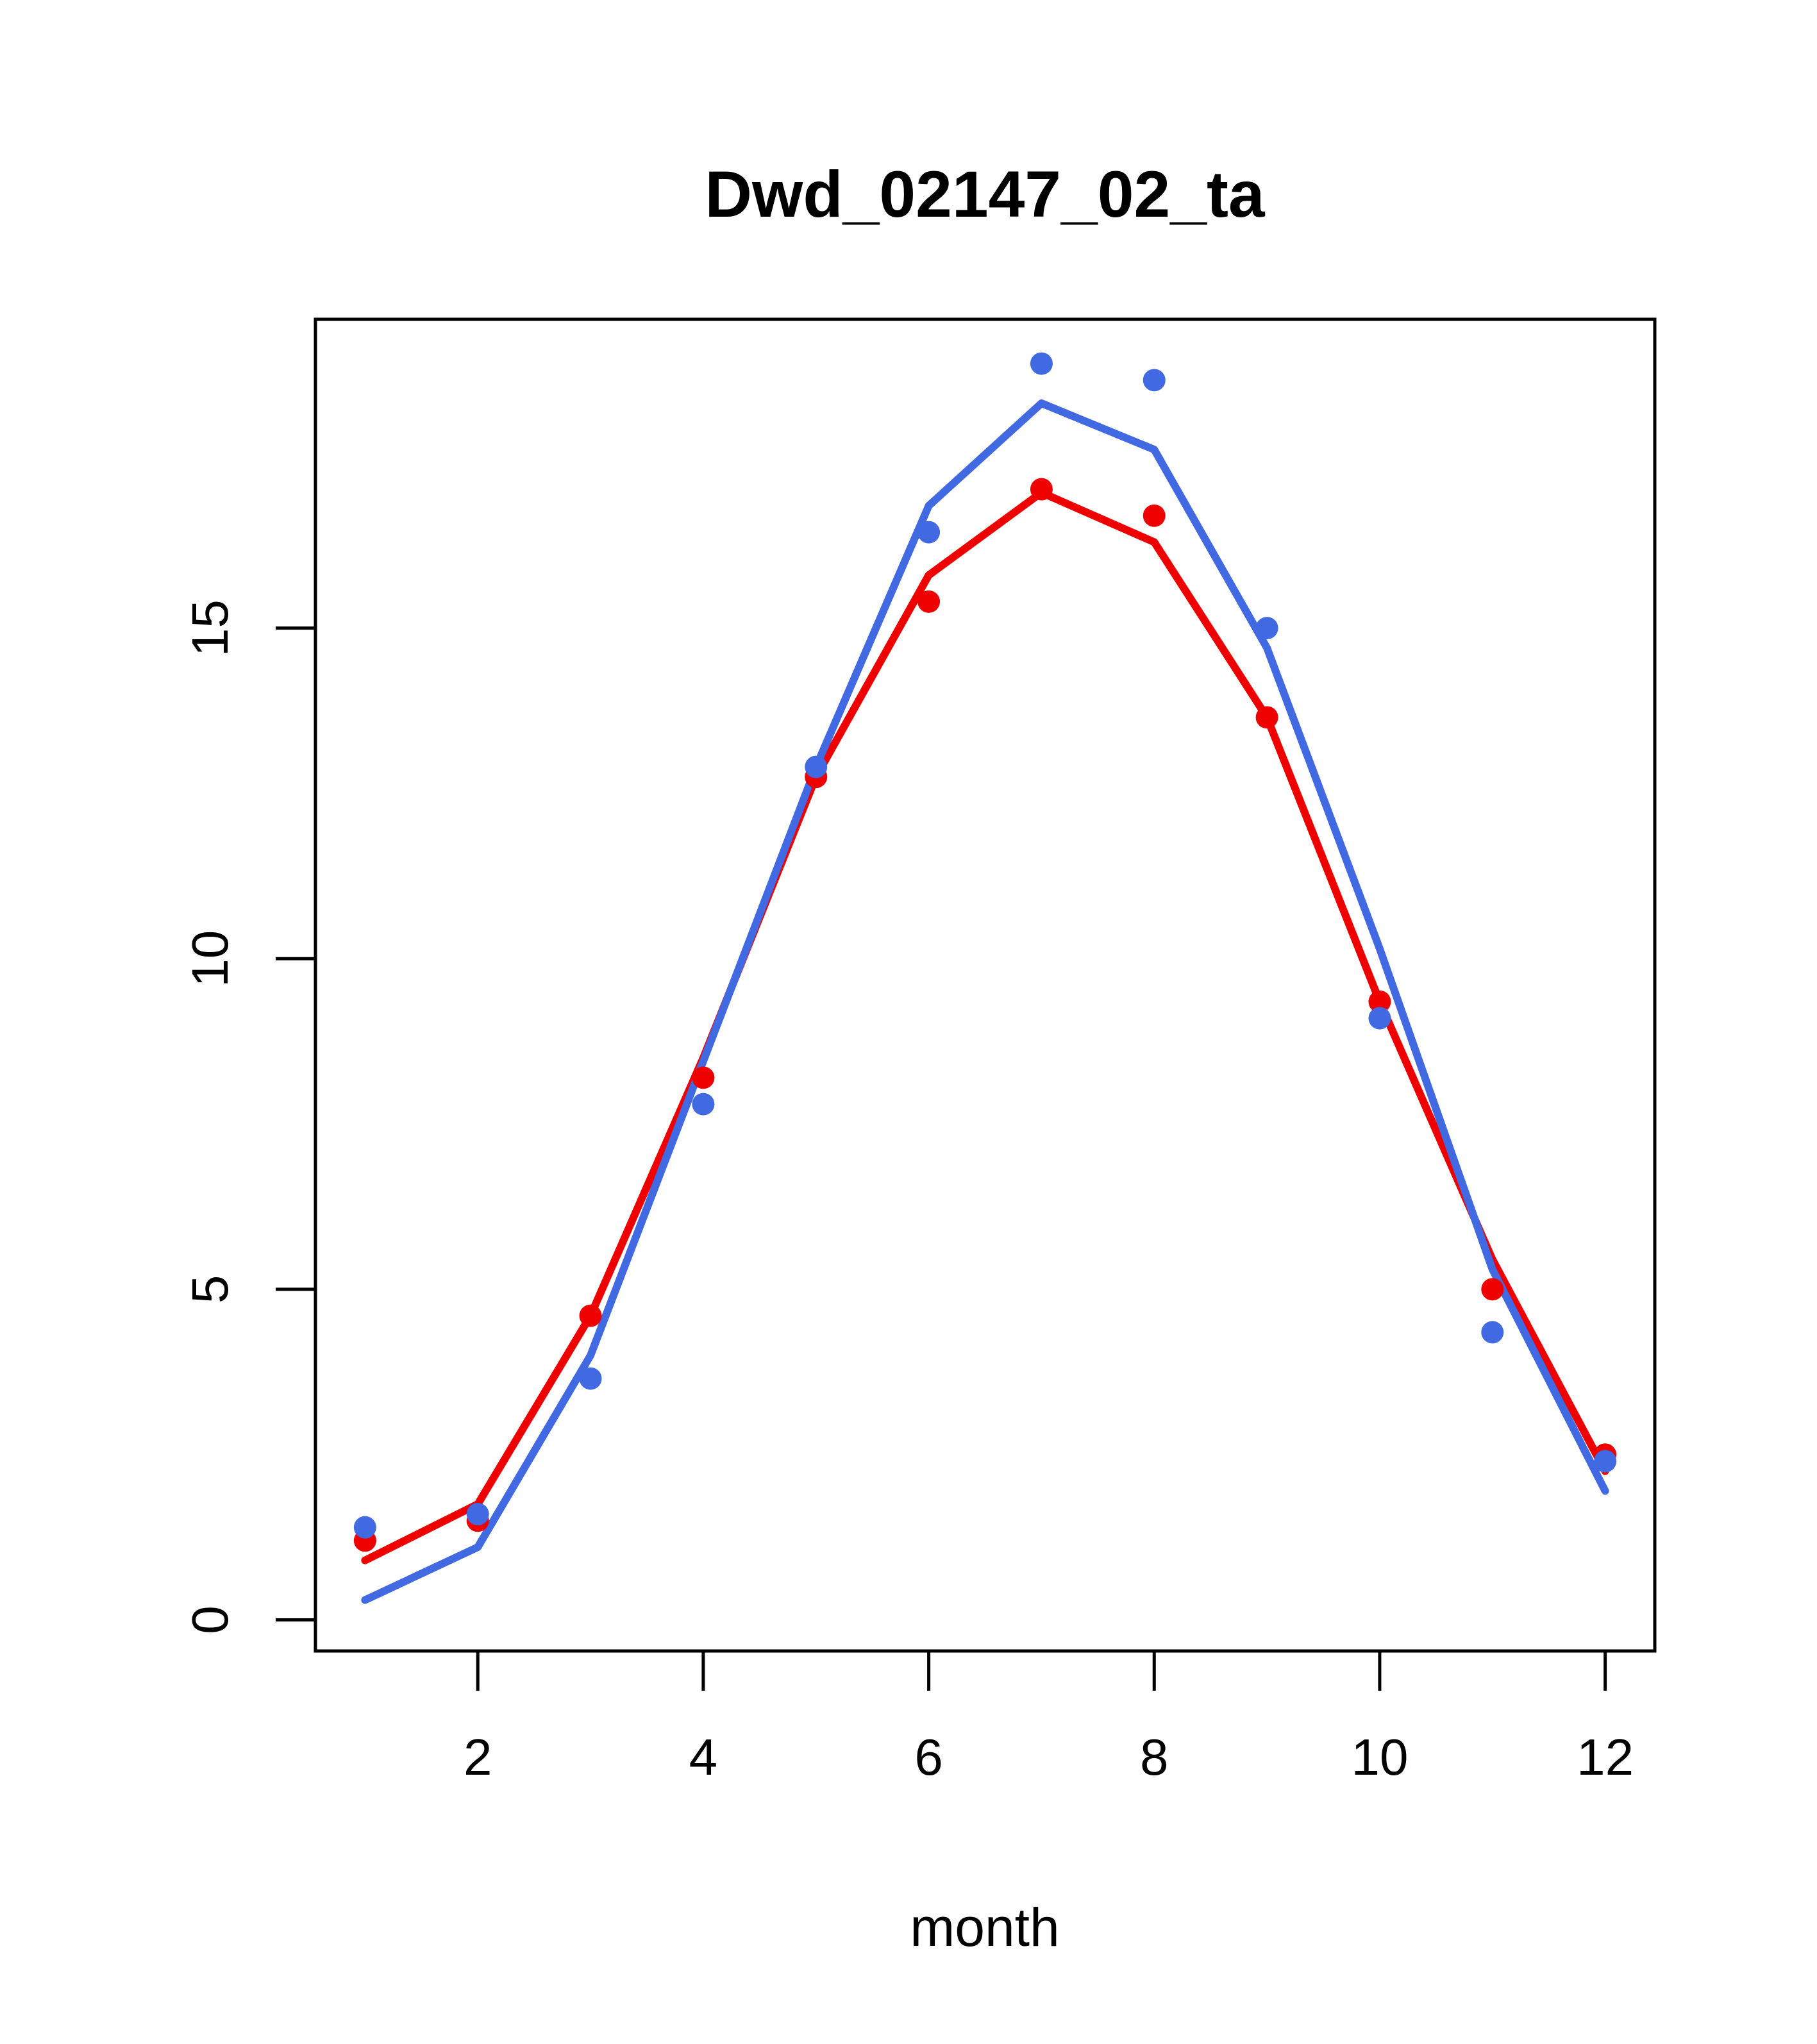  Describe the element at coordinates (986, 194) in the screenshot. I see `chart-title: Dwd_02147_02_ta` at that location.